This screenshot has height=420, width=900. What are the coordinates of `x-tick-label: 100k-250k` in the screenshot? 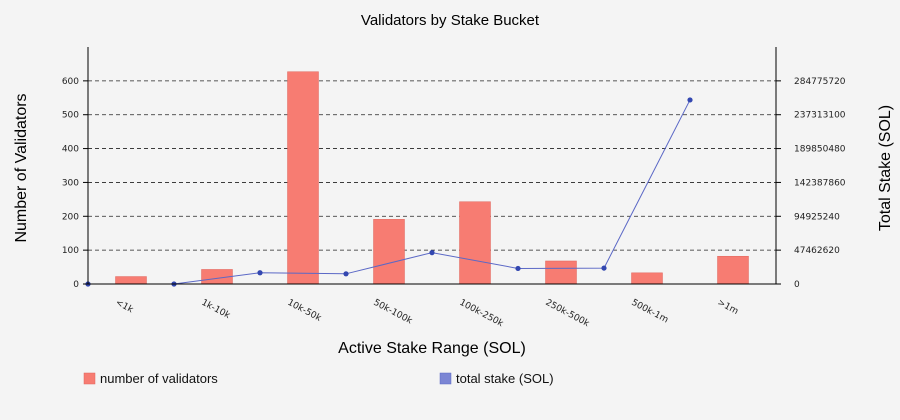 It's located at (482, 314).